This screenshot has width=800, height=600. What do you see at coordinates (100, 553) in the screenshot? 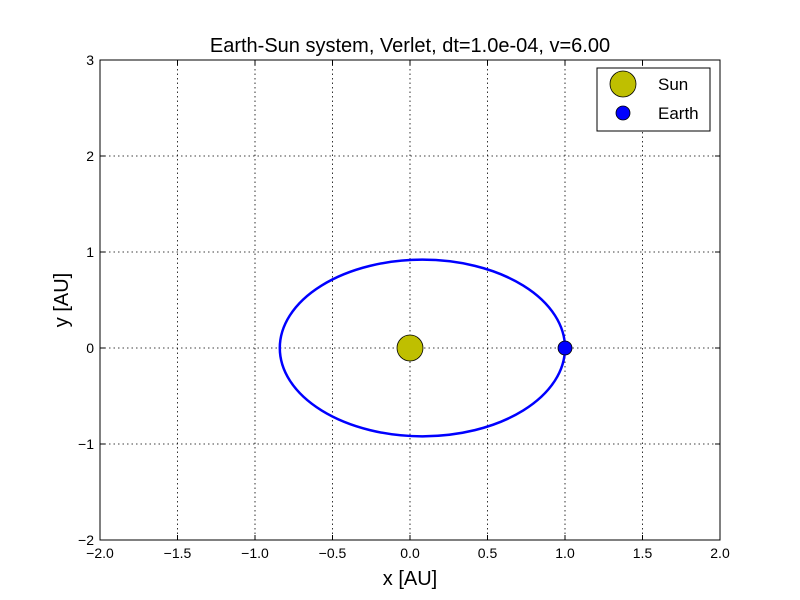
I see `x-tick-label: −2.0` at bounding box center [100, 553].